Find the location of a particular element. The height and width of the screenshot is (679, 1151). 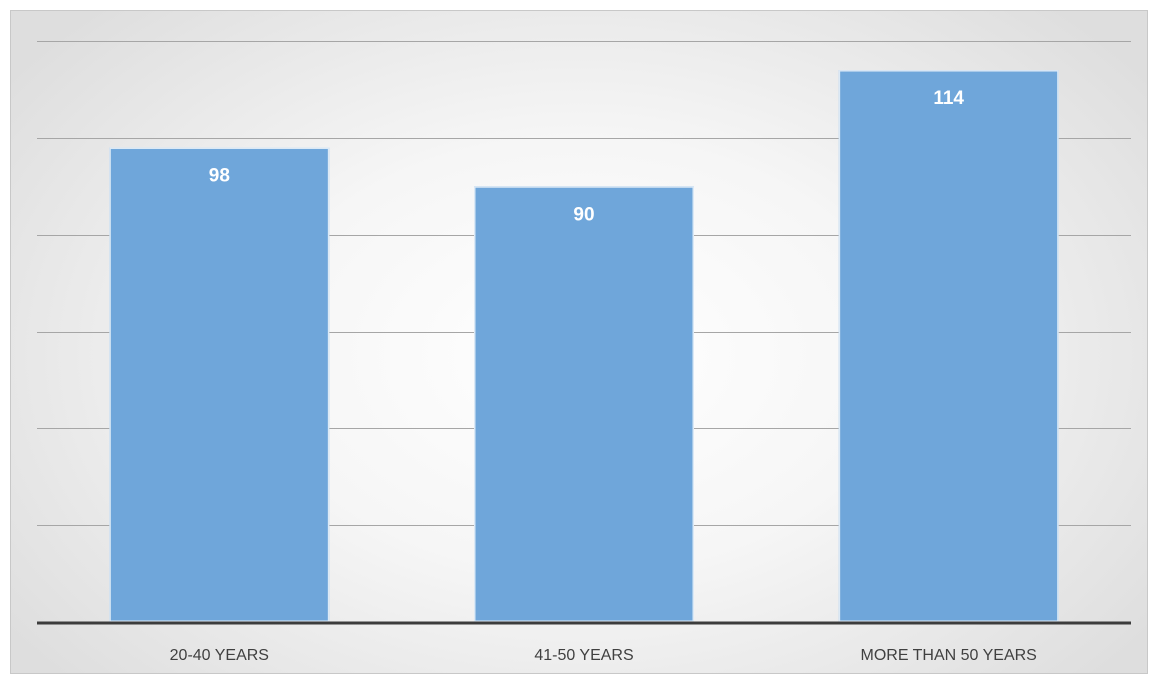

category-label: 20-40 YEARS is located at coordinates (219, 655).